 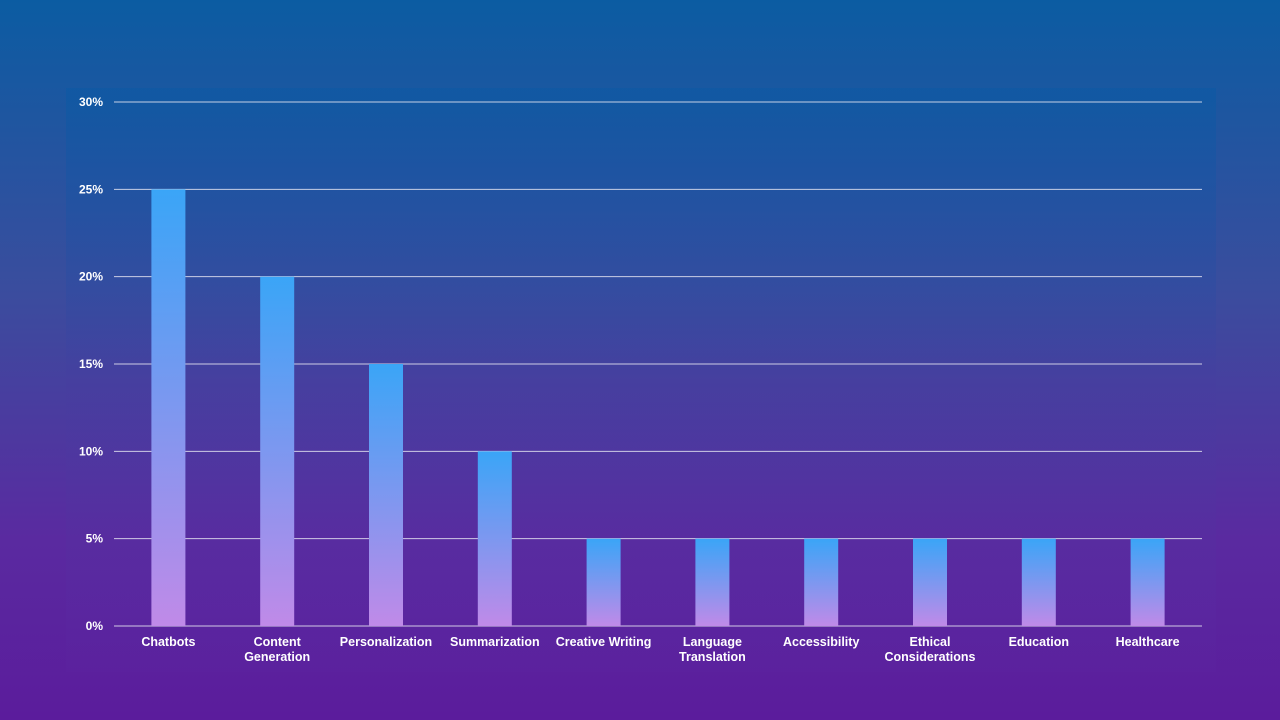 I want to click on x-tick-label: Ethical Considerations, so click(x=930, y=649).